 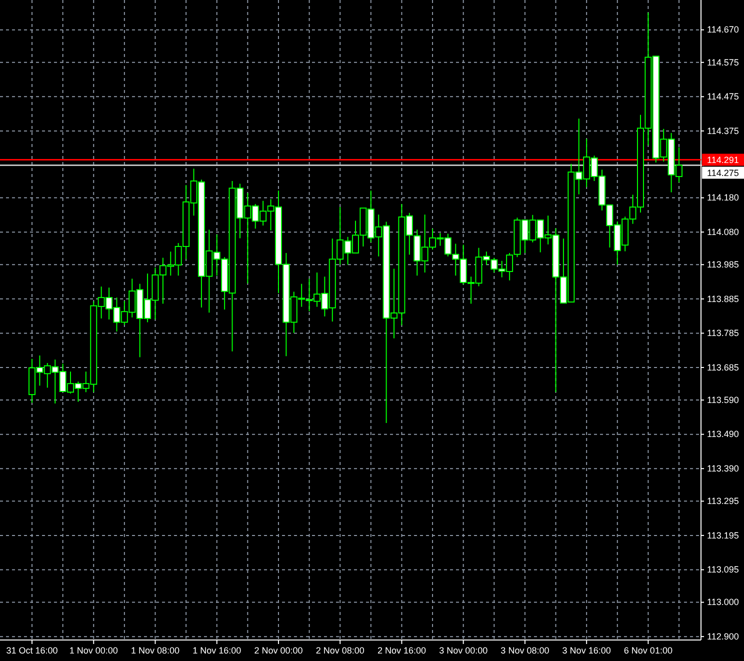 What do you see at coordinates (723, 265) in the screenshot?
I see `y-tick-label: 113.985` at bounding box center [723, 265].